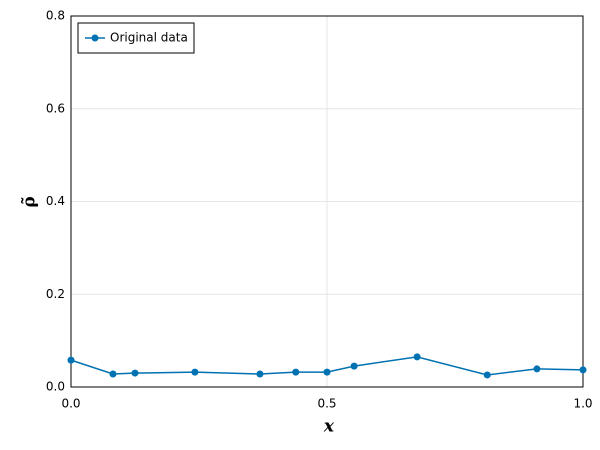  Describe the element at coordinates (326, 404) in the screenshot. I see `x-tick-label: 0.5` at that location.